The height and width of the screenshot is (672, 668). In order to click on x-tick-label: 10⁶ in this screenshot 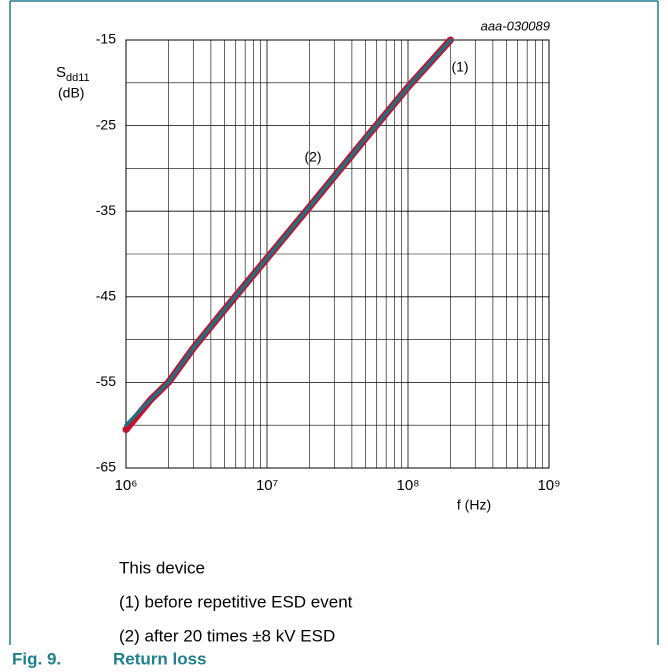, I will do `click(126, 485)`.